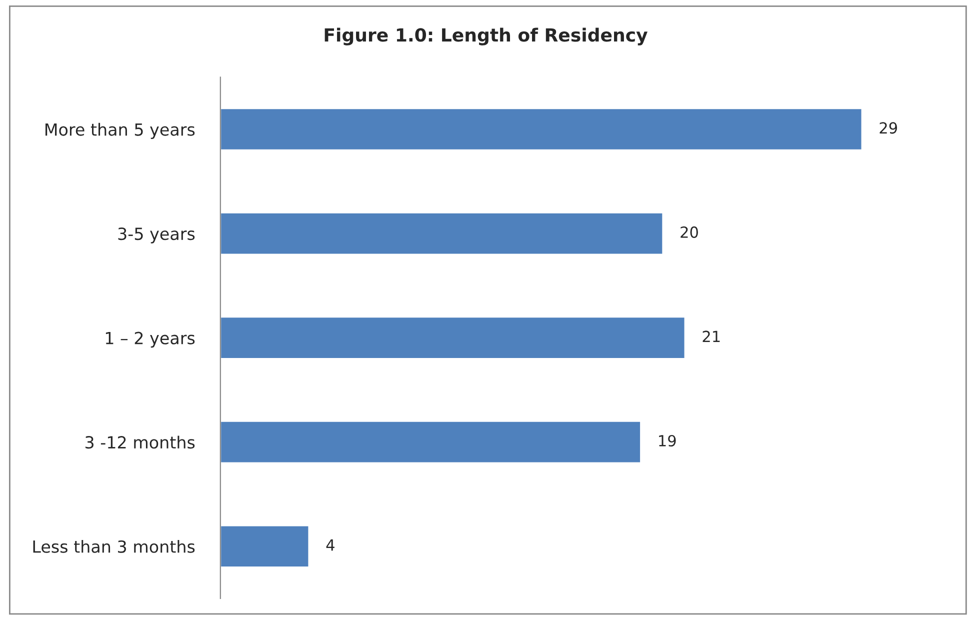 This screenshot has height=617, width=971. Describe the element at coordinates (711, 336) in the screenshot. I see `data-label: 21` at that location.